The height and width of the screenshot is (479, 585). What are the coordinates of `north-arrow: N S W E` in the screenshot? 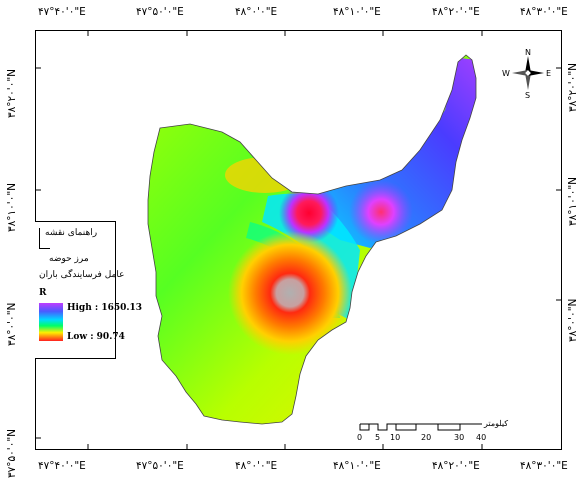 It's located at (526, 73).